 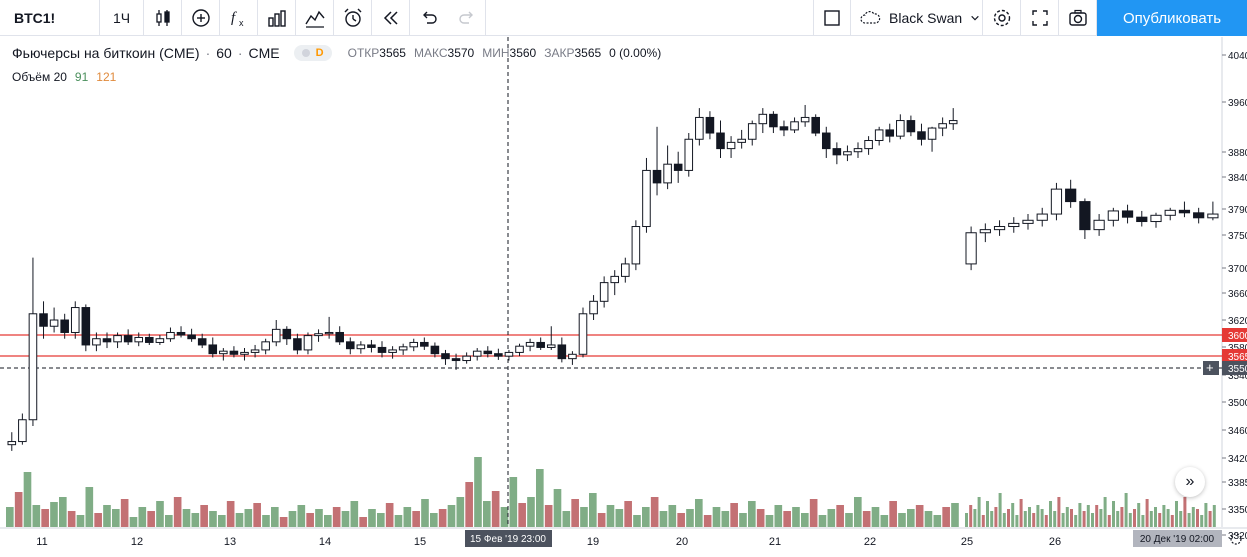 I want to click on templates-button, so click(x=315, y=18).